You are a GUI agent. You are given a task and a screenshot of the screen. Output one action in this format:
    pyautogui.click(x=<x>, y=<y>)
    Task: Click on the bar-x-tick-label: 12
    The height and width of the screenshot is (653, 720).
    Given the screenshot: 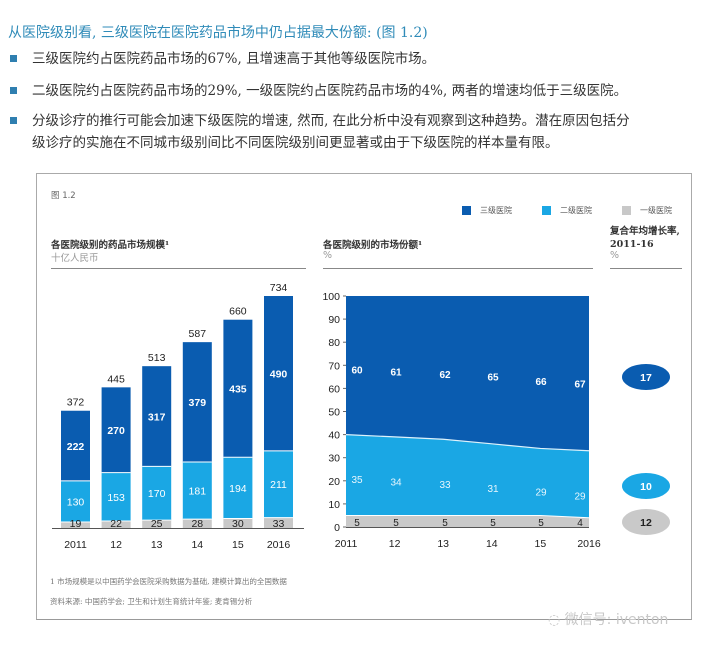 What is the action you would take?
    pyautogui.click(x=116, y=545)
    